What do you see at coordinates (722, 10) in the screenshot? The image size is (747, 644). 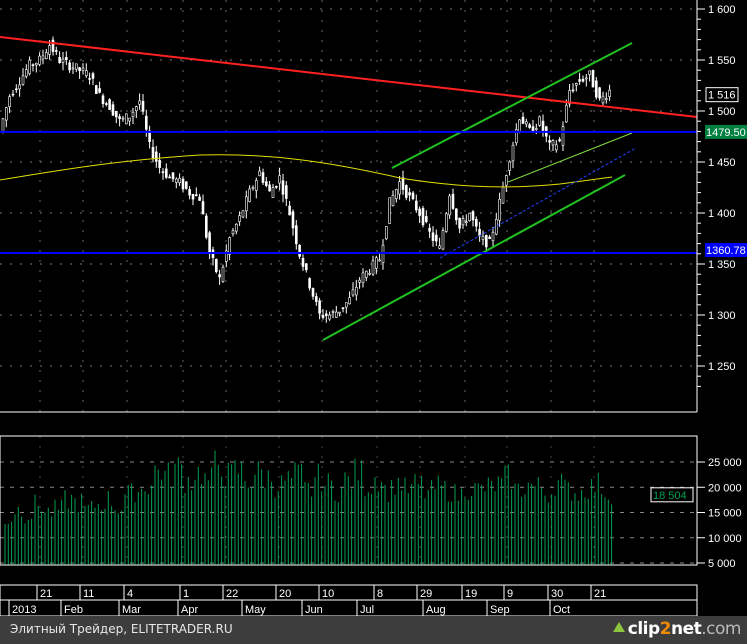 I see `price-tick-label: 1 600` at bounding box center [722, 10].